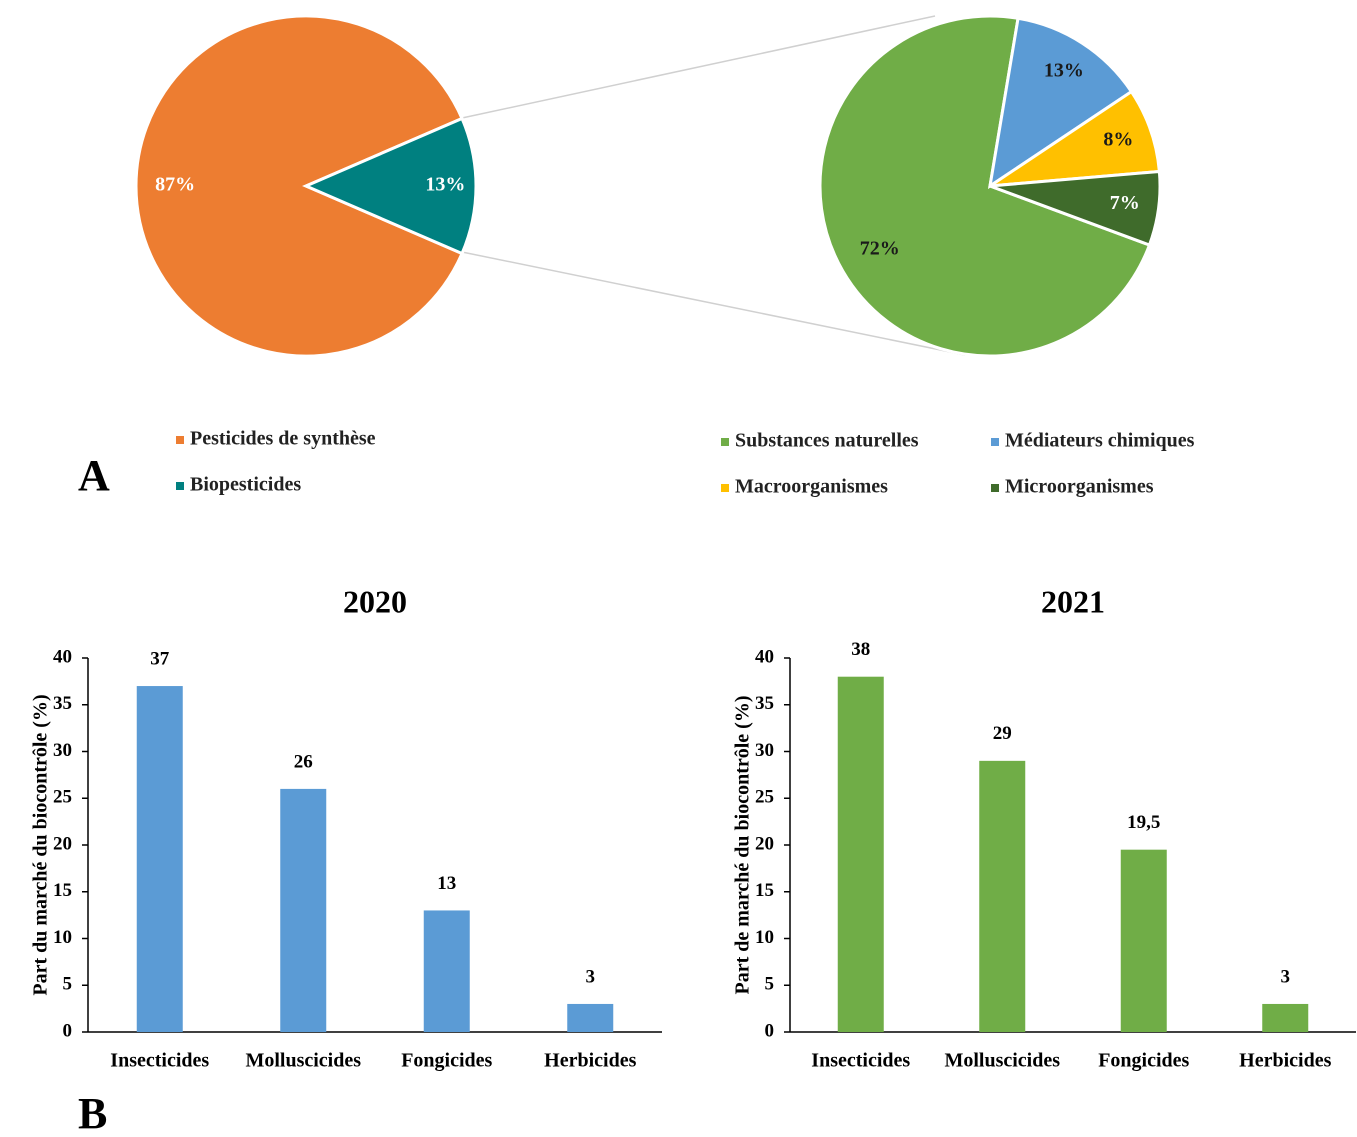 This screenshot has height=1137, width=1357. I want to click on y-axis-label: Part de marché du biocontrôle (%), so click(743, 844).